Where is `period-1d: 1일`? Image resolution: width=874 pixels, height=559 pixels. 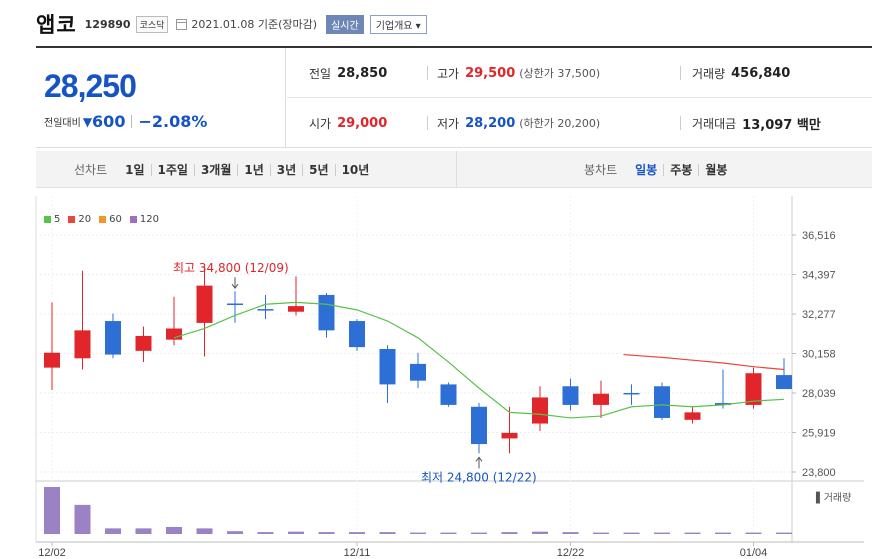 period-1d: 1일 is located at coordinates (135, 169).